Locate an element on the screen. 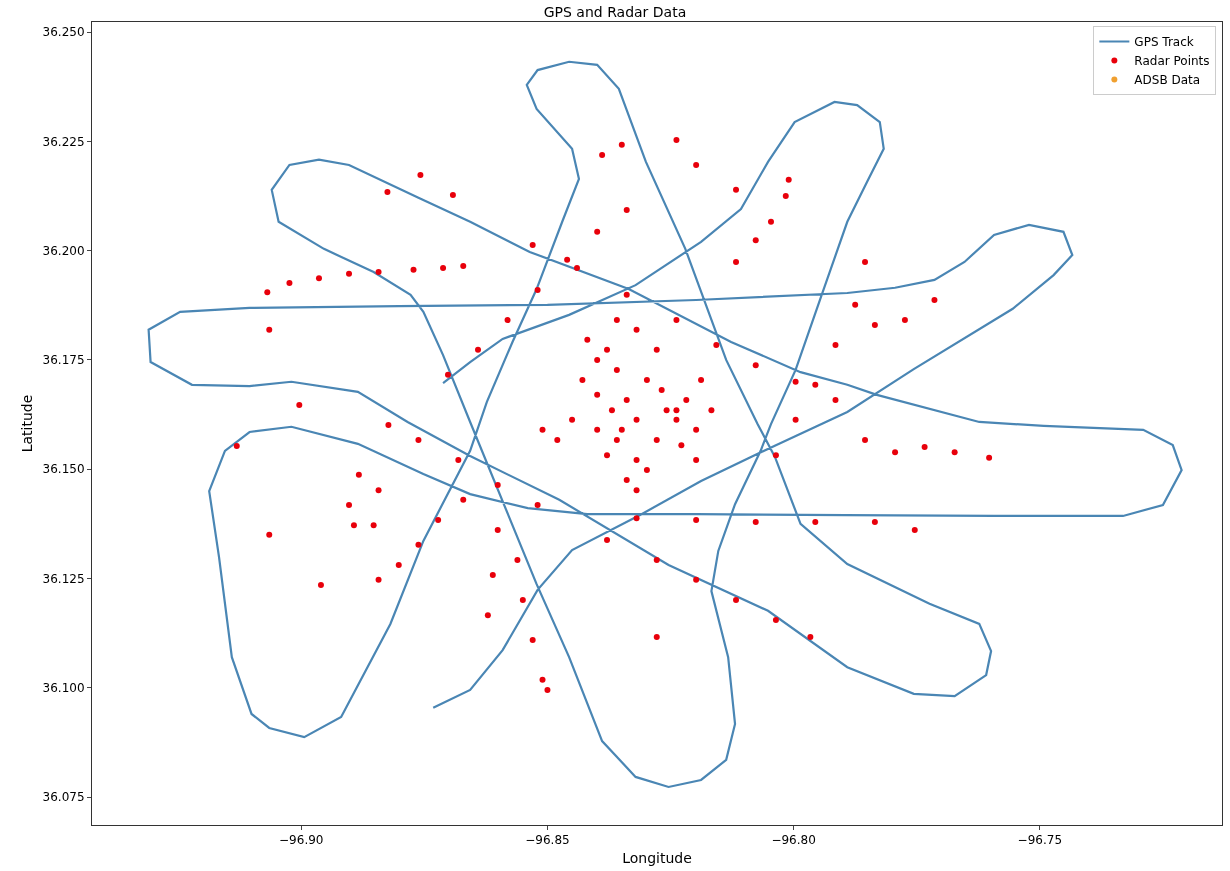  x-tick-label: −96.85 is located at coordinates (547, 840).